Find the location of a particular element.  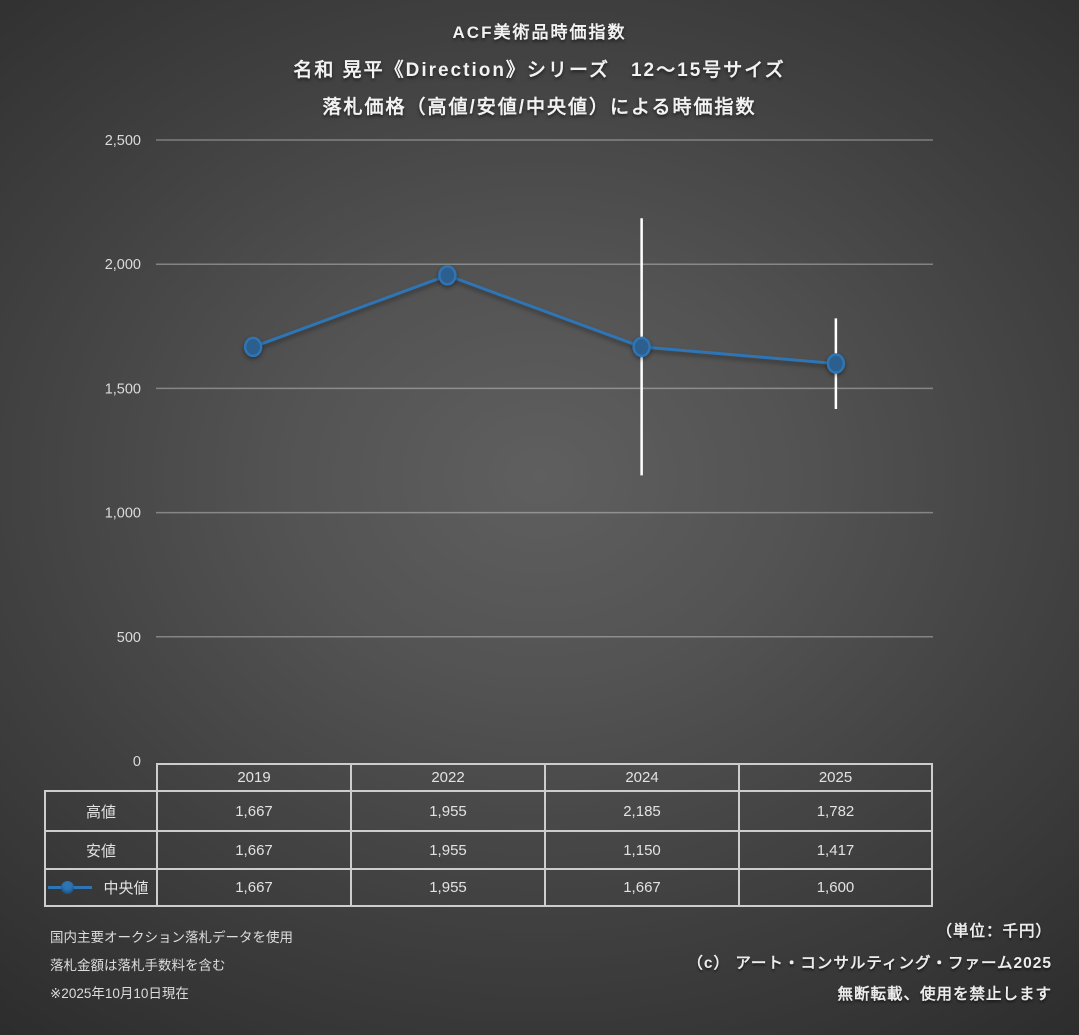

median-legend-key-icon is located at coordinates (71, 887).